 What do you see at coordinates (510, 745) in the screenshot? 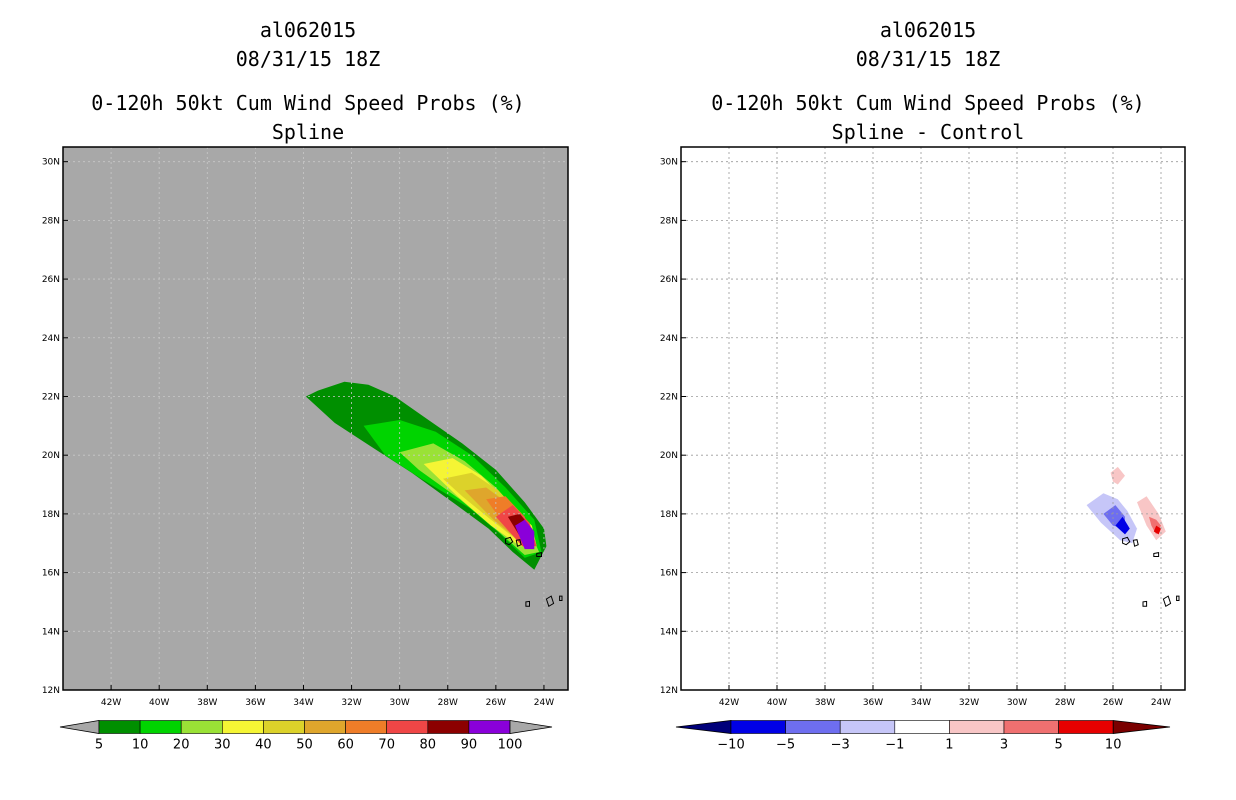
I see `colorbar-label: 100` at bounding box center [510, 745].